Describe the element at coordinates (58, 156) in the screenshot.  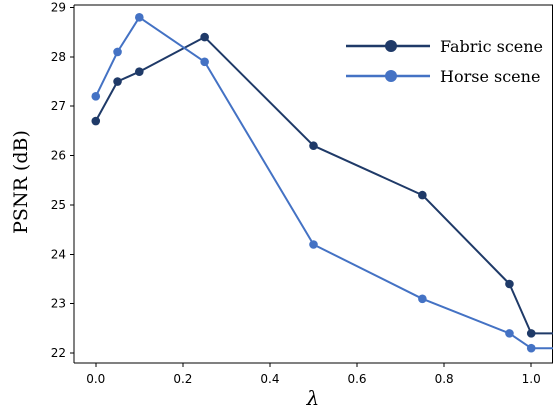
I see `y-tick-label: 26` at that location.